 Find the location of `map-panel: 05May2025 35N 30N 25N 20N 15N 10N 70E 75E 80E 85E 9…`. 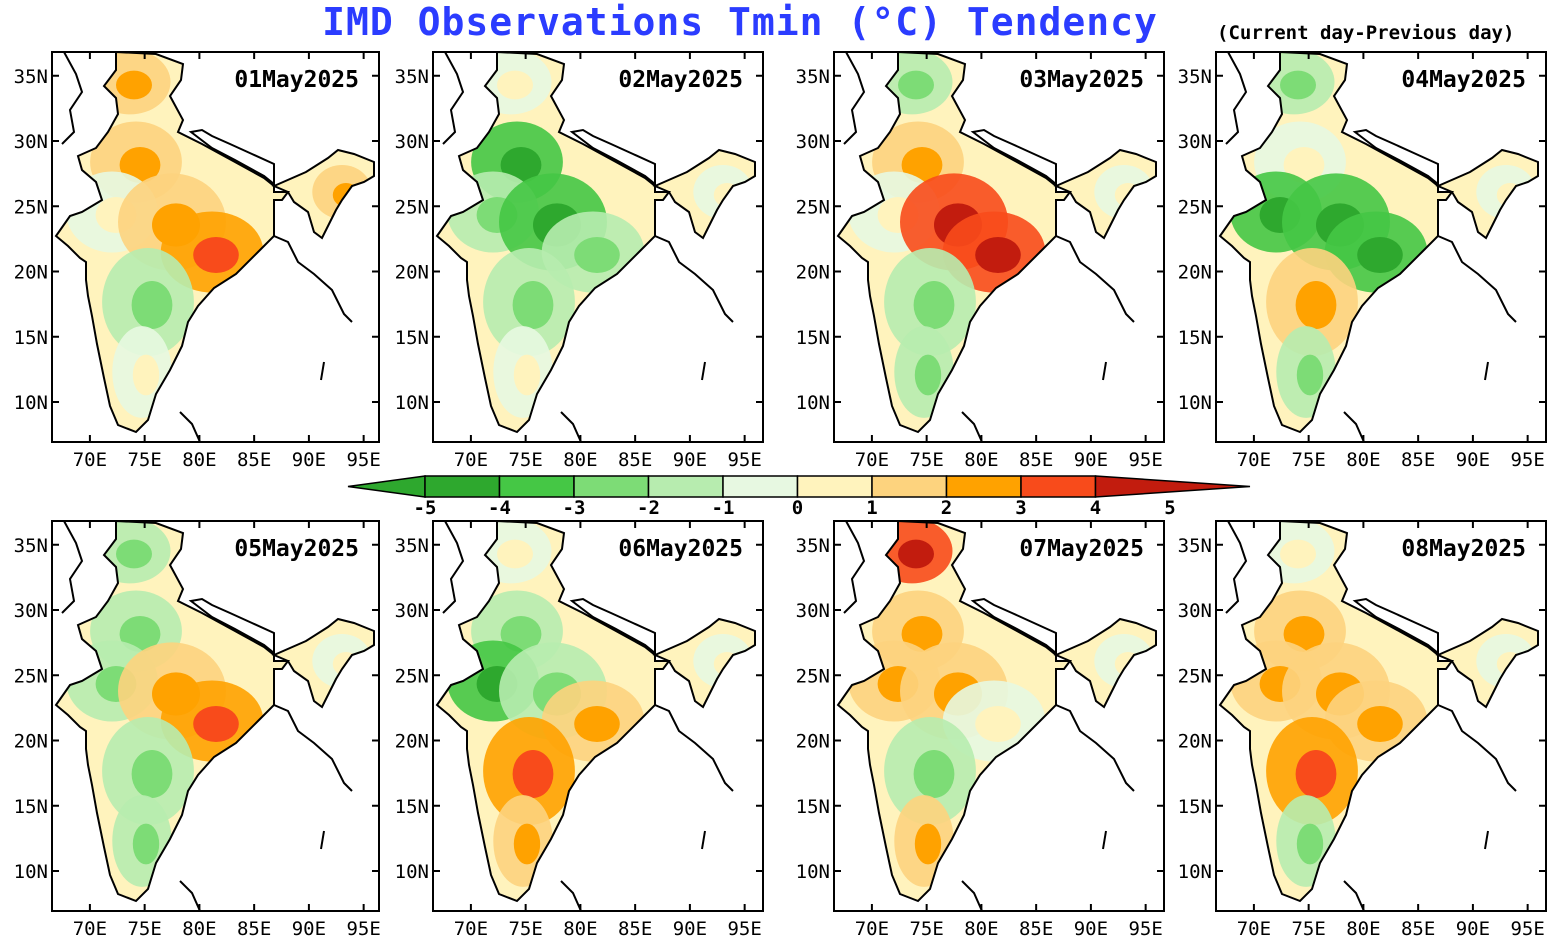

map-panel: 05May2025 35N 30N 25N 20N 15N 10N 70E 75E 80E 85E 9… is located at coordinates (197, 729).